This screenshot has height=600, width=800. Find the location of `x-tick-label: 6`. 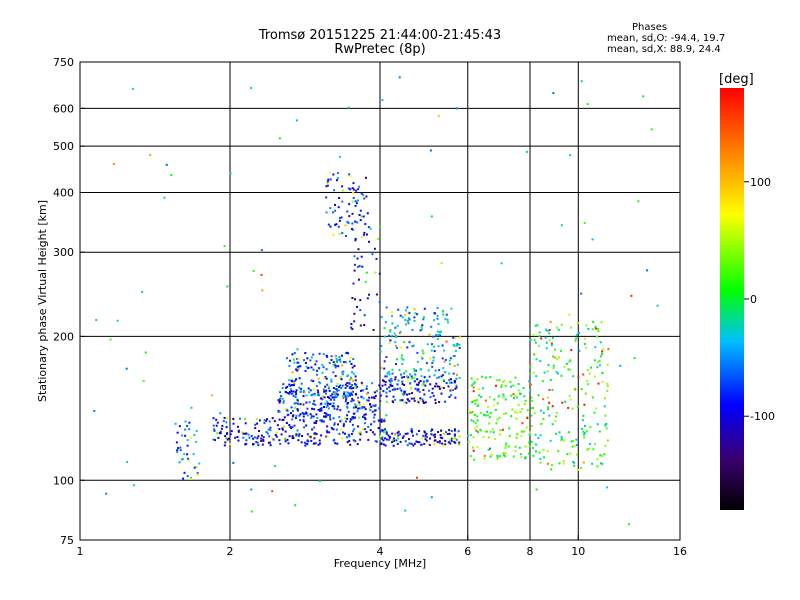

x-tick-label: 6 is located at coordinates (467, 551).